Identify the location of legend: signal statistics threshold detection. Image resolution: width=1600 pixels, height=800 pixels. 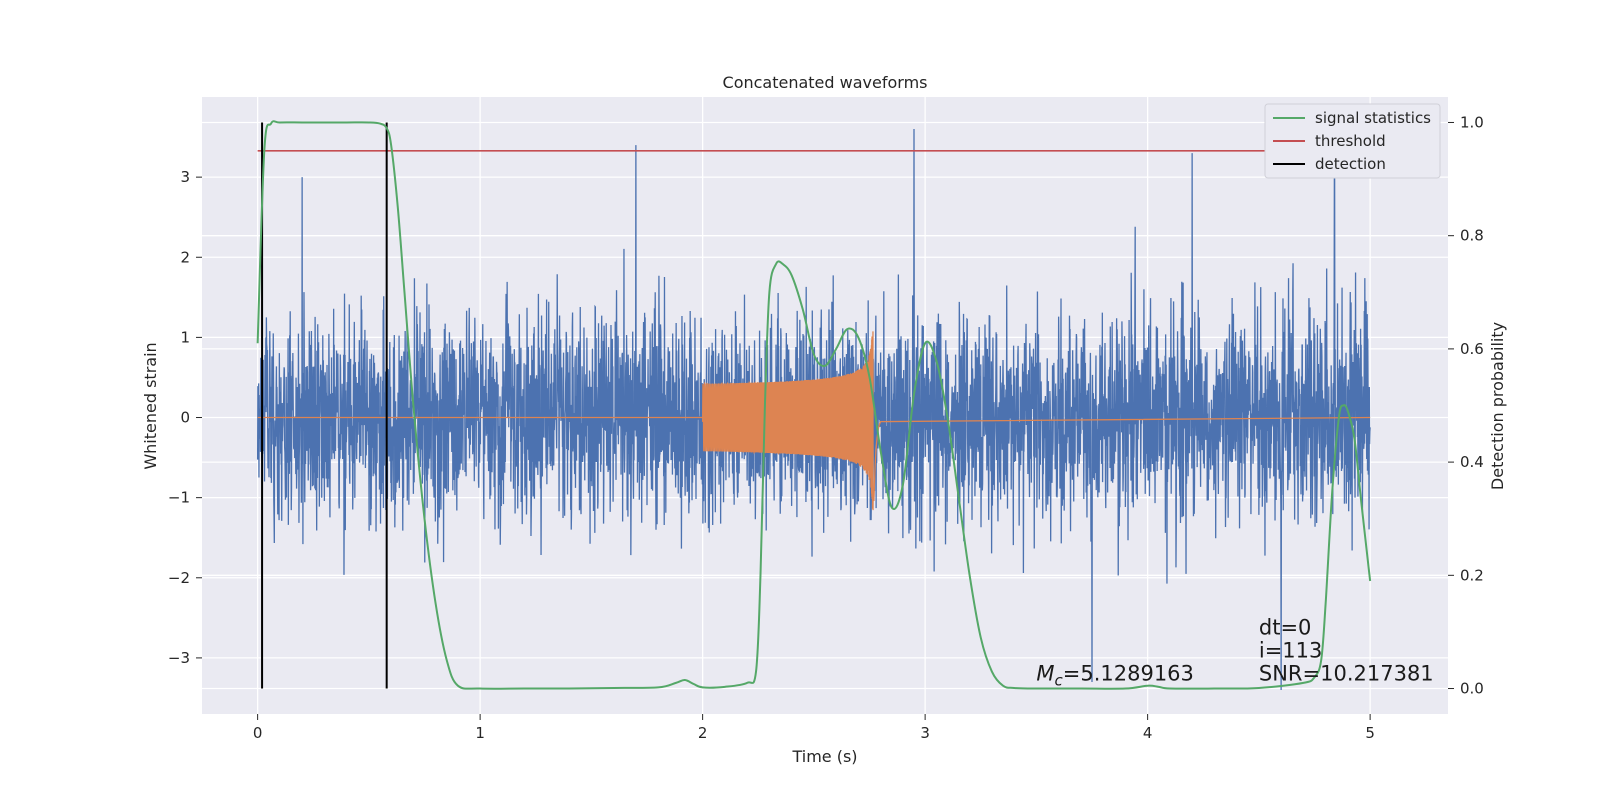
(1352, 141).